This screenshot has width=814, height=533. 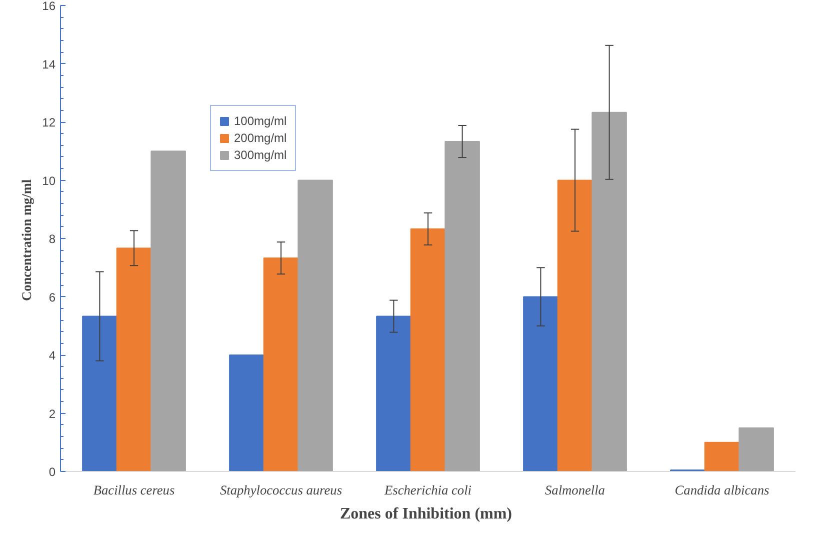 What do you see at coordinates (260, 155) in the screenshot?
I see `legend-label: 300mg/ml` at bounding box center [260, 155].